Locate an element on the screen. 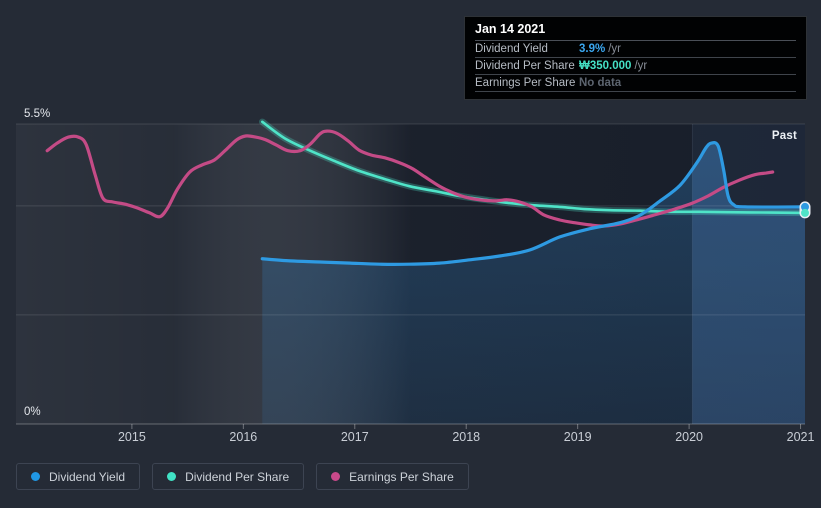 This screenshot has width=821, height=508. legend-dividend-yield: Dividend Yield is located at coordinates (78, 476).